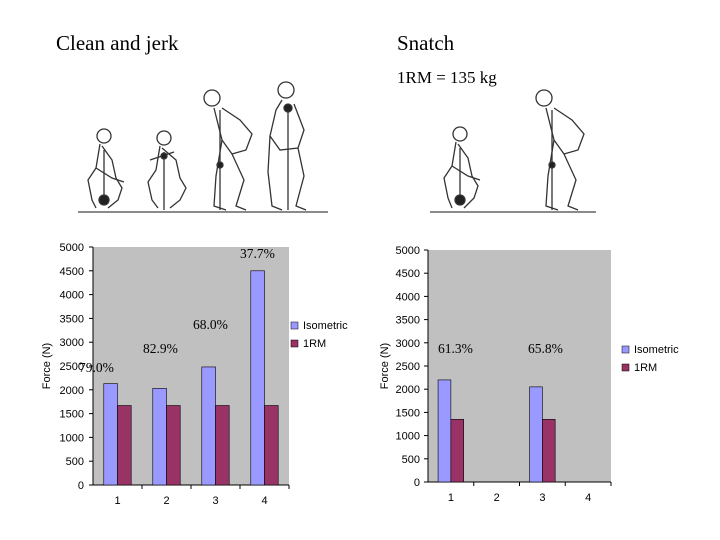 The width and height of the screenshot is (720, 540). What do you see at coordinates (72, 367) in the screenshot?
I see `cj-ytick-label: 2500` at bounding box center [72, 367].